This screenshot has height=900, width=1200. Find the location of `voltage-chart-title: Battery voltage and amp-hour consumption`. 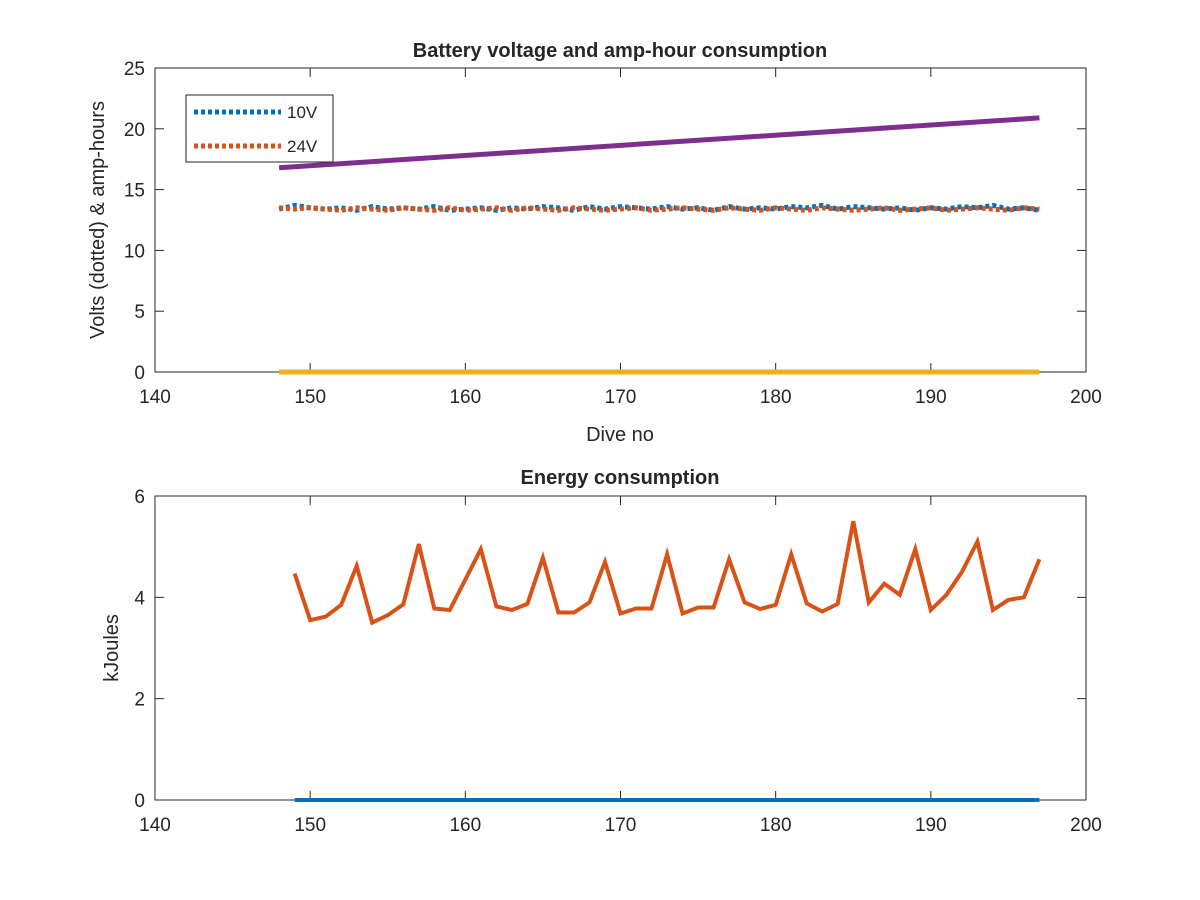

voltage-chart-title: Battery voltage and amp-hour consumption is located at coordinates (620, 51).